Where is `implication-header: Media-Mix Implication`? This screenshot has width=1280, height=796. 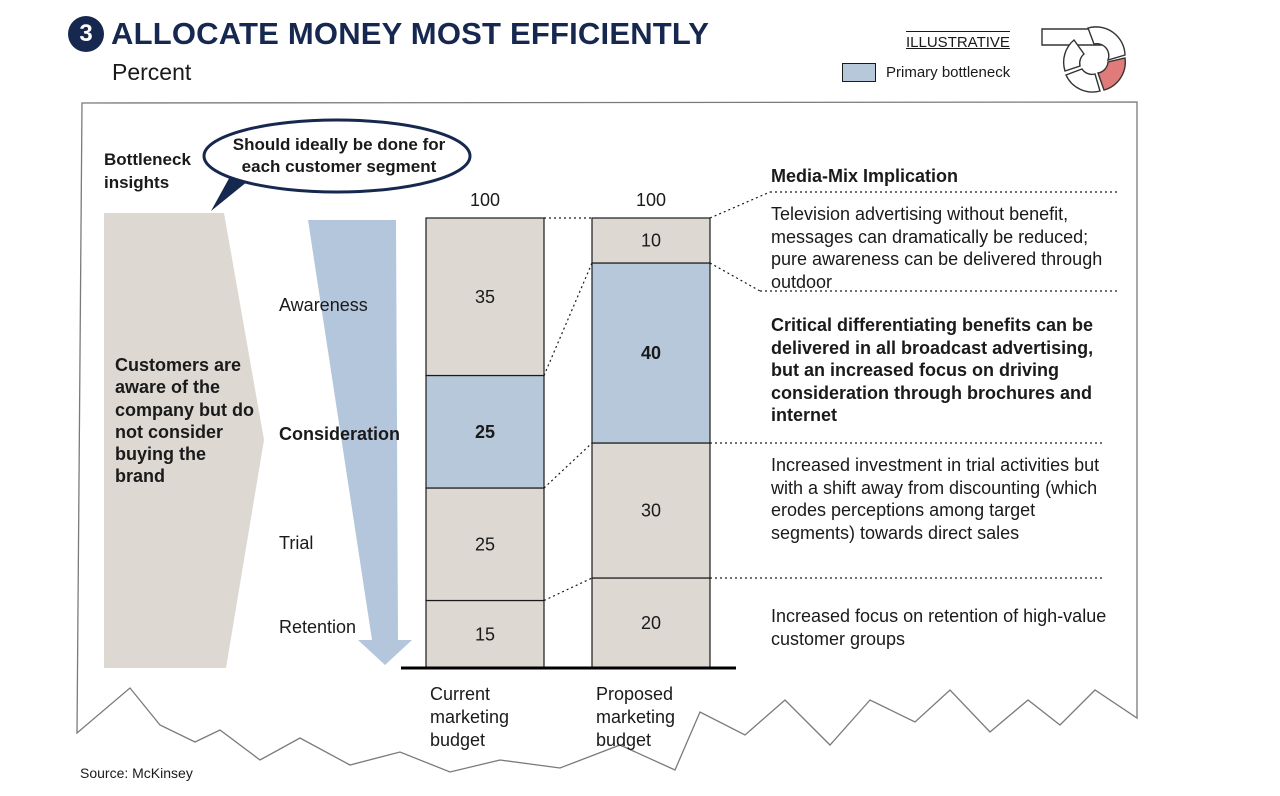
implication-header: Media-Mix Implication is located at coordinates (865, 176).